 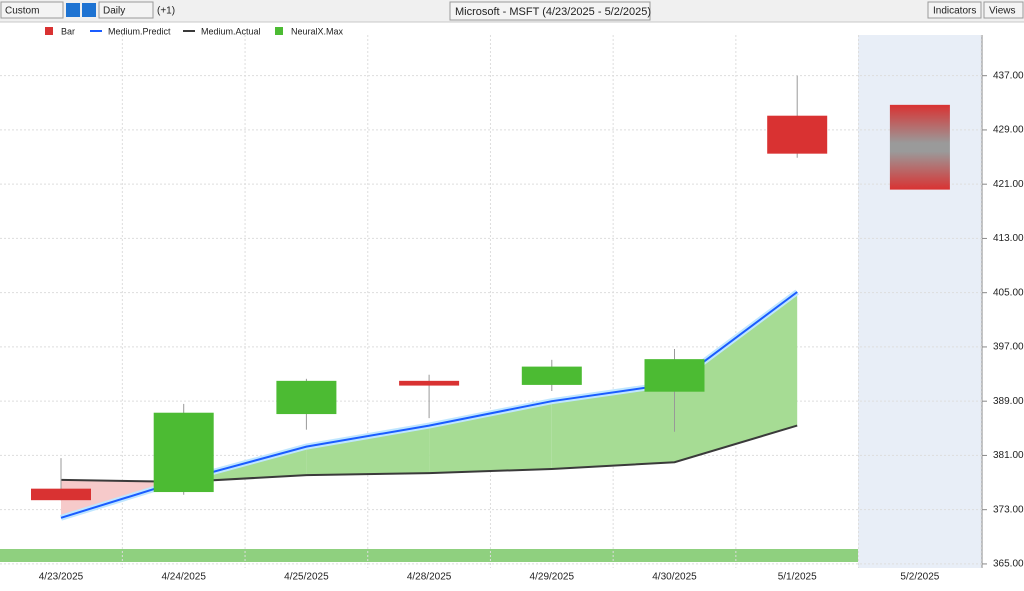 I want to click on views-label: Views, so click(x=1002, y=11).